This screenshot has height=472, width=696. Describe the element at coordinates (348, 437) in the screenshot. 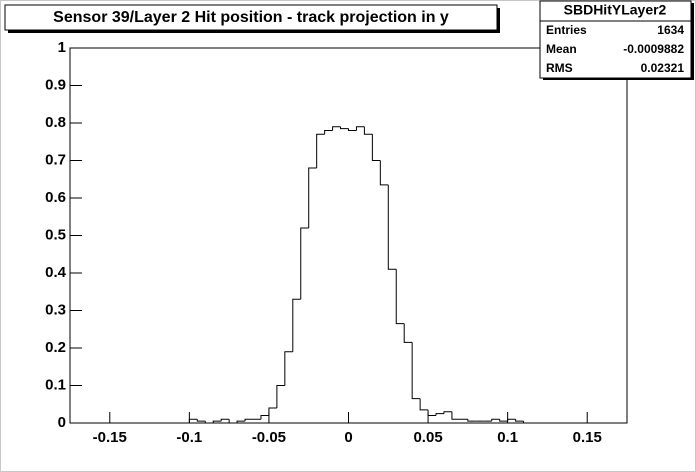

I see `x-tick-label: 0` at that location.